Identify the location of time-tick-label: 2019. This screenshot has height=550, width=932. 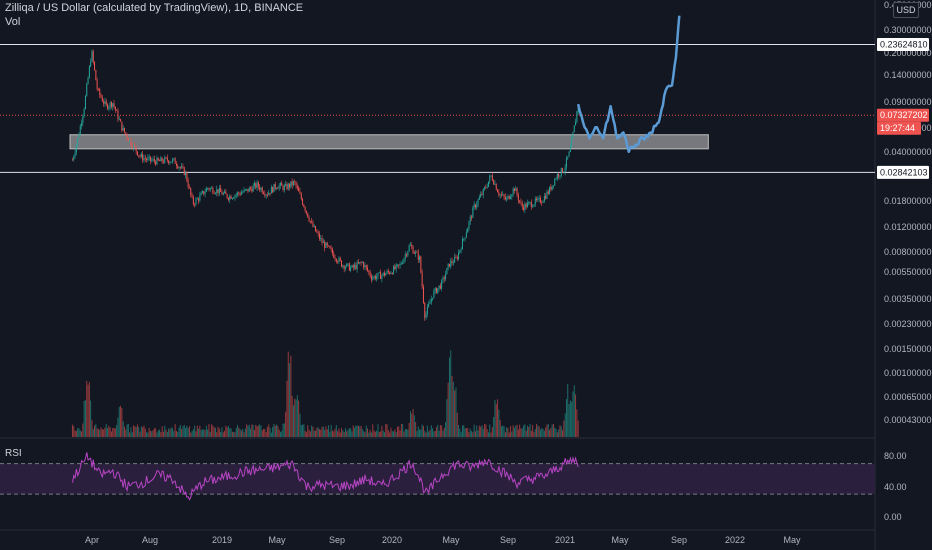
(222, 540).